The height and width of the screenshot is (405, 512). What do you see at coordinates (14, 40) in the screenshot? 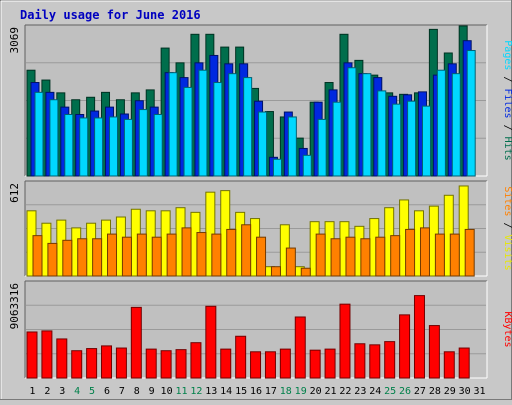
I see `y-max-label: 3069` at bounding box center [14, 40].